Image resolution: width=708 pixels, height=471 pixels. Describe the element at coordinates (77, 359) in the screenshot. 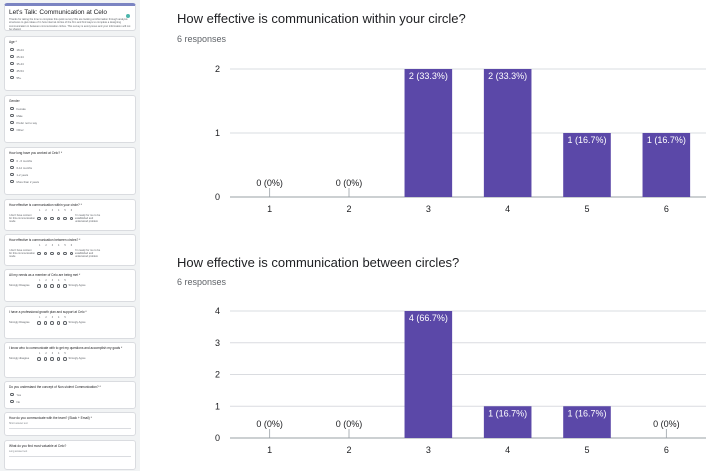

I see `likert-right-label: Strongly Agree` at that location.